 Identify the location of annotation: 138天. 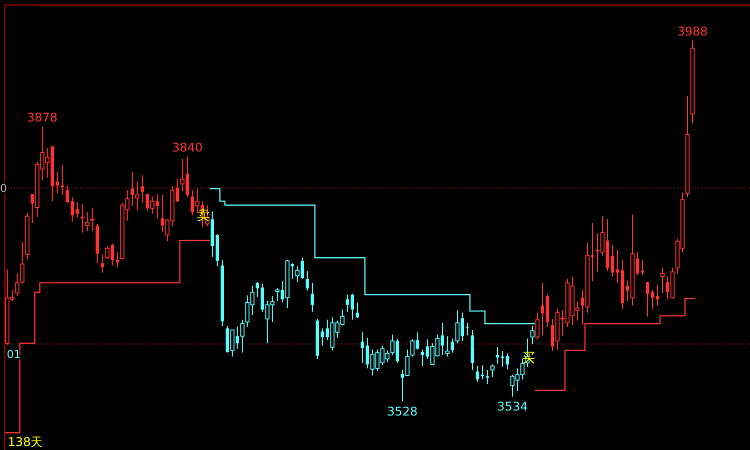
(25, 442).